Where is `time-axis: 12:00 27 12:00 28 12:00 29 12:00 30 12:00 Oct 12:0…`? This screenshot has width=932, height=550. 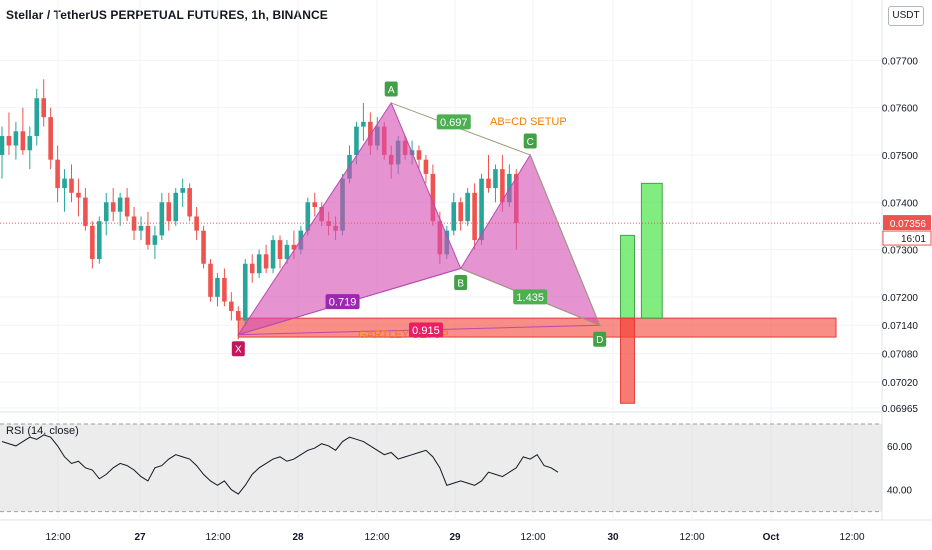
time-axis: 12:00 27 12:00 28 12:00 29 12:00 30 12:00 Oct 12:0… is located at coordinates (454, 537).